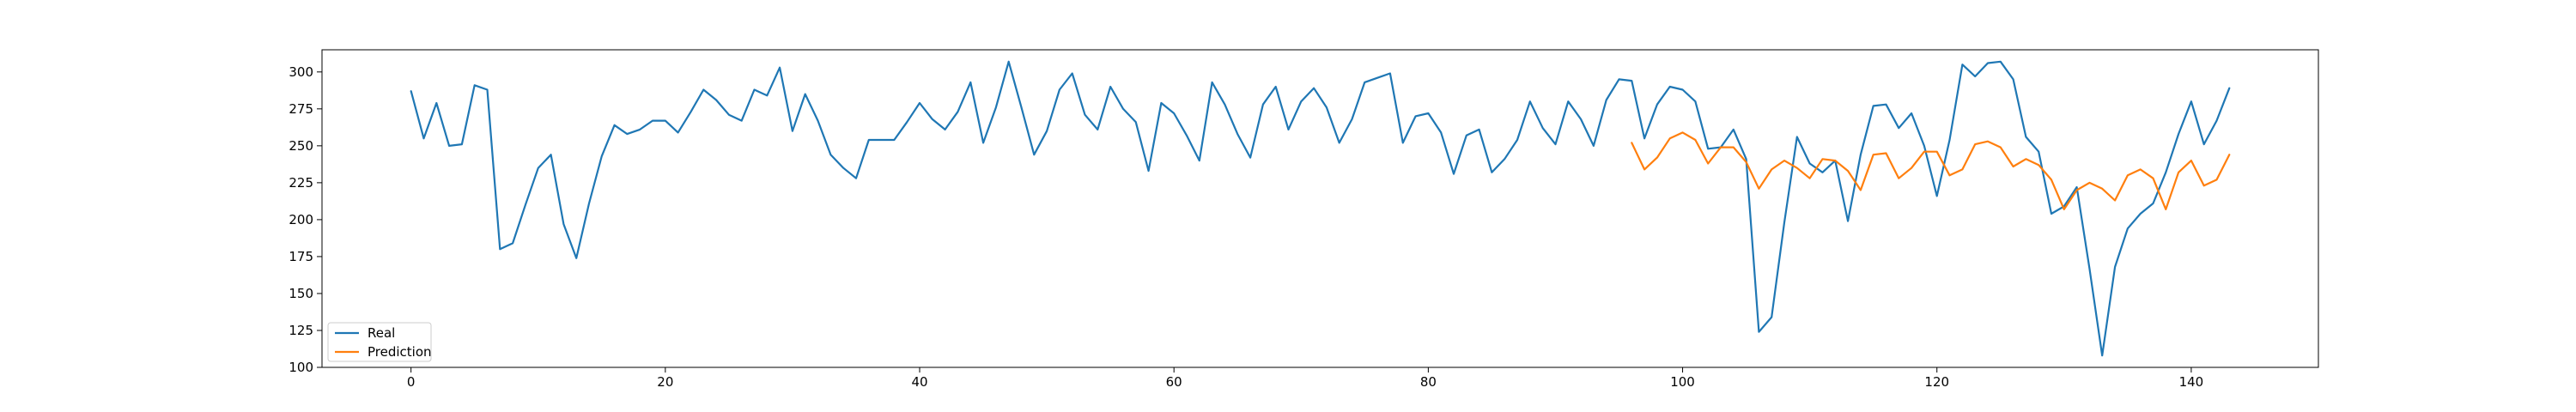  What do you see at coordinates (1682, 382) in the screenshot?
I see `x-tick-label: 100` at bounding box center [1682, 382].